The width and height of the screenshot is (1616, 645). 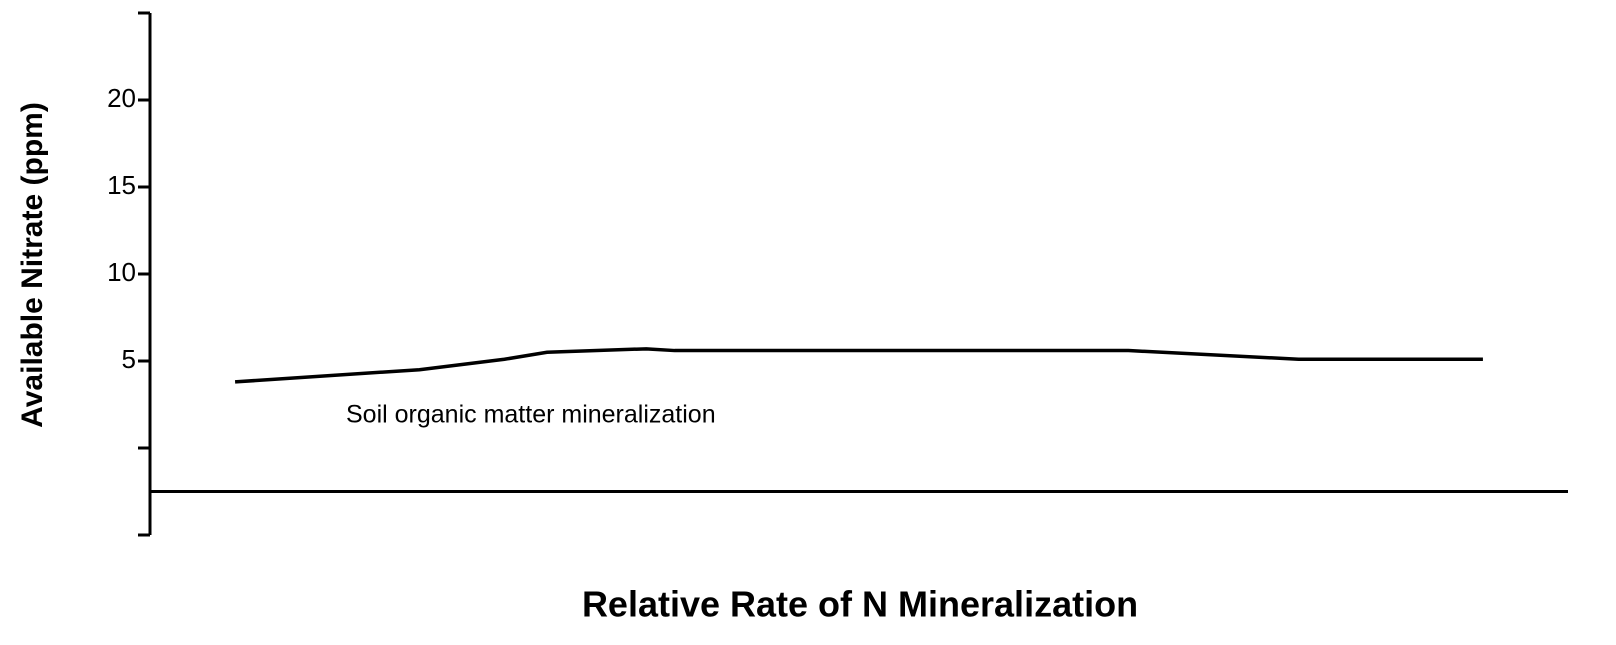 I want to click on x-axis-title: Relative Rate of N Mineralization, so click(x=860, y=604).